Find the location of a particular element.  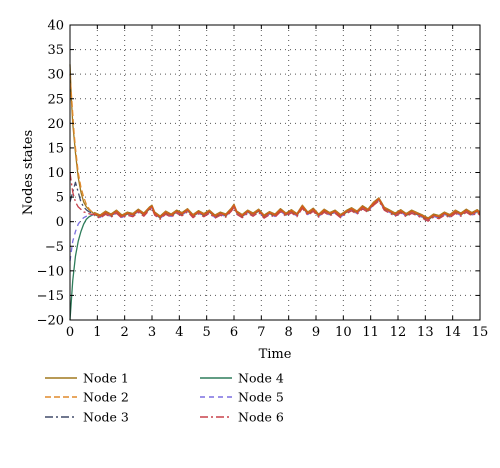

legend-label: Node 1 is located at coordinates (106, 378).